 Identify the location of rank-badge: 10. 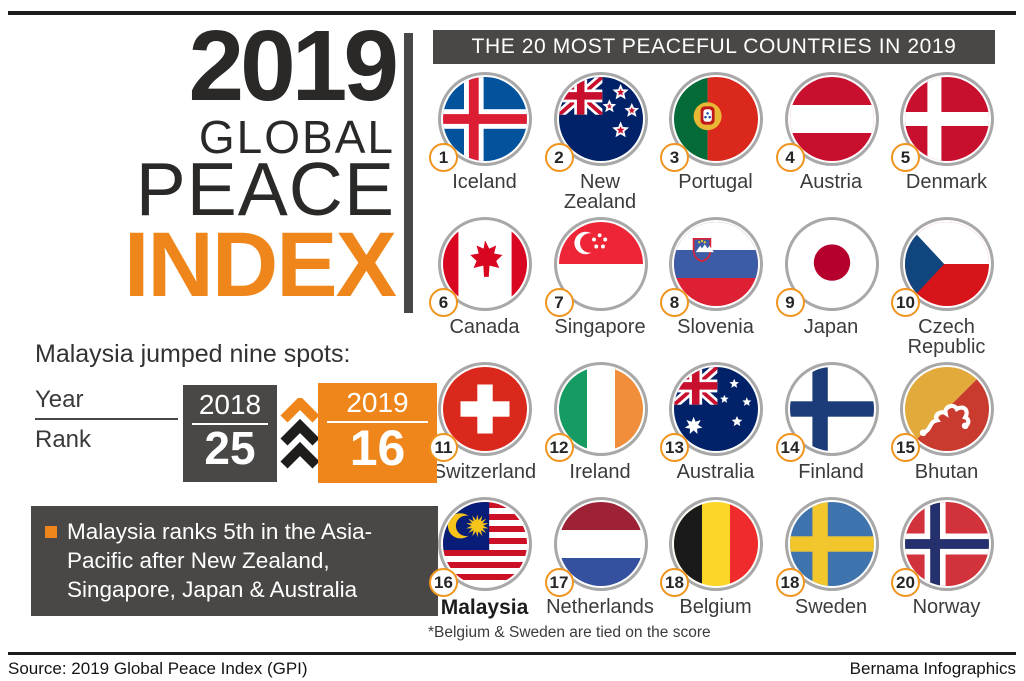
(905, 302).